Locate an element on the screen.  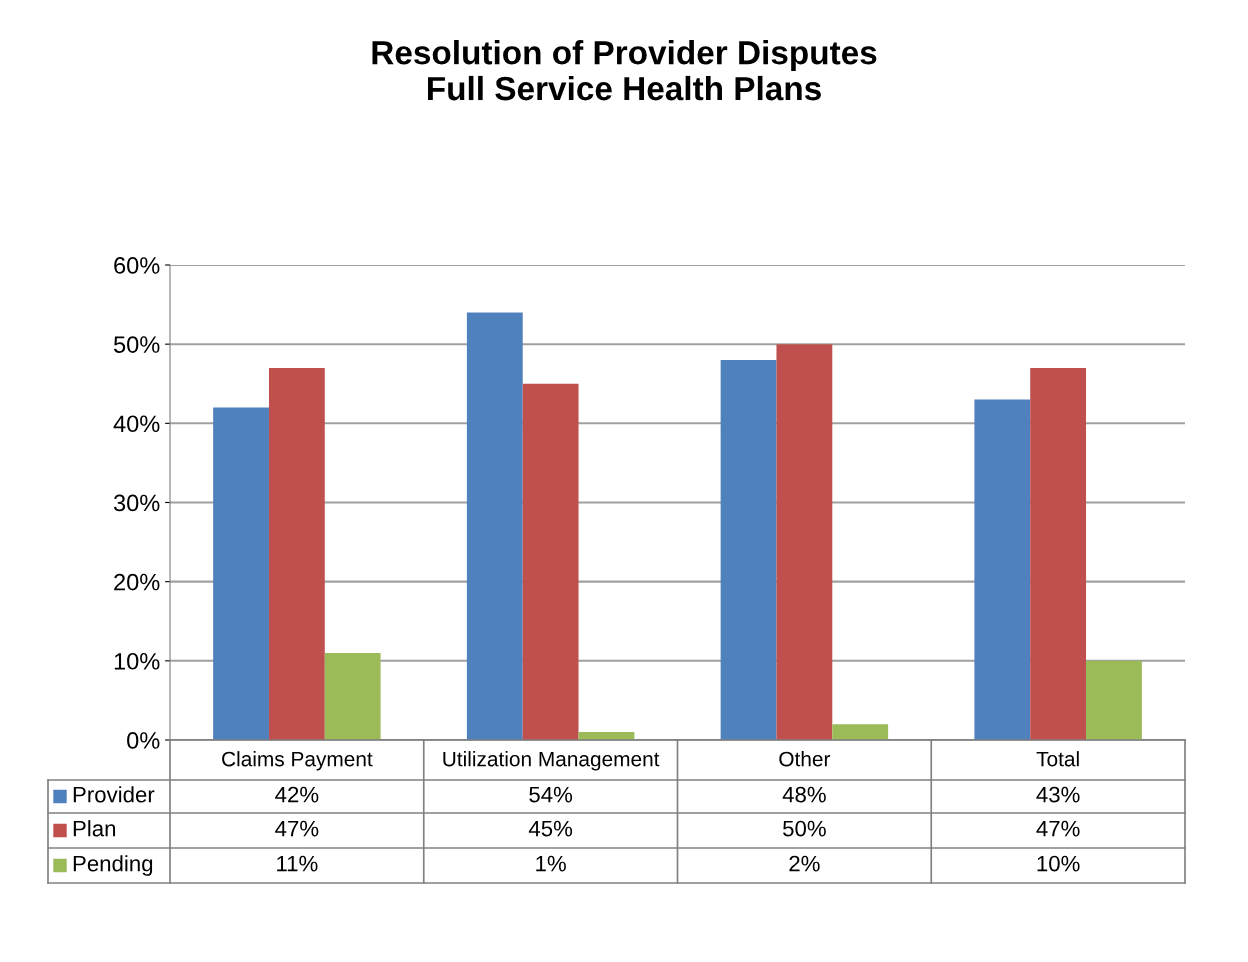
data-label: 45% is located at coordinates (550, 828).